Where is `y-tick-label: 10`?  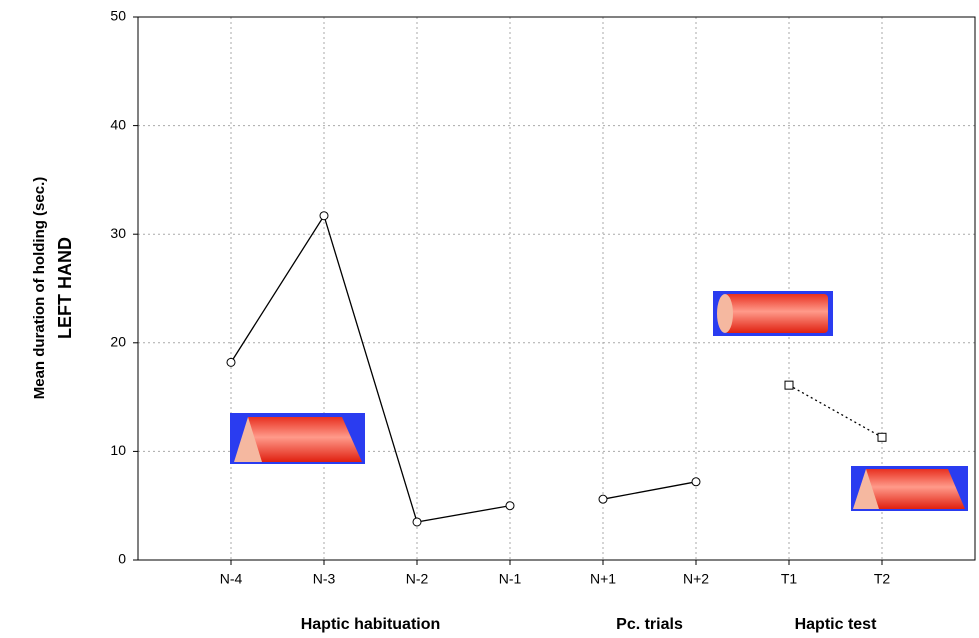 y-tick-label: 10 is located at coordinates (118, 450).